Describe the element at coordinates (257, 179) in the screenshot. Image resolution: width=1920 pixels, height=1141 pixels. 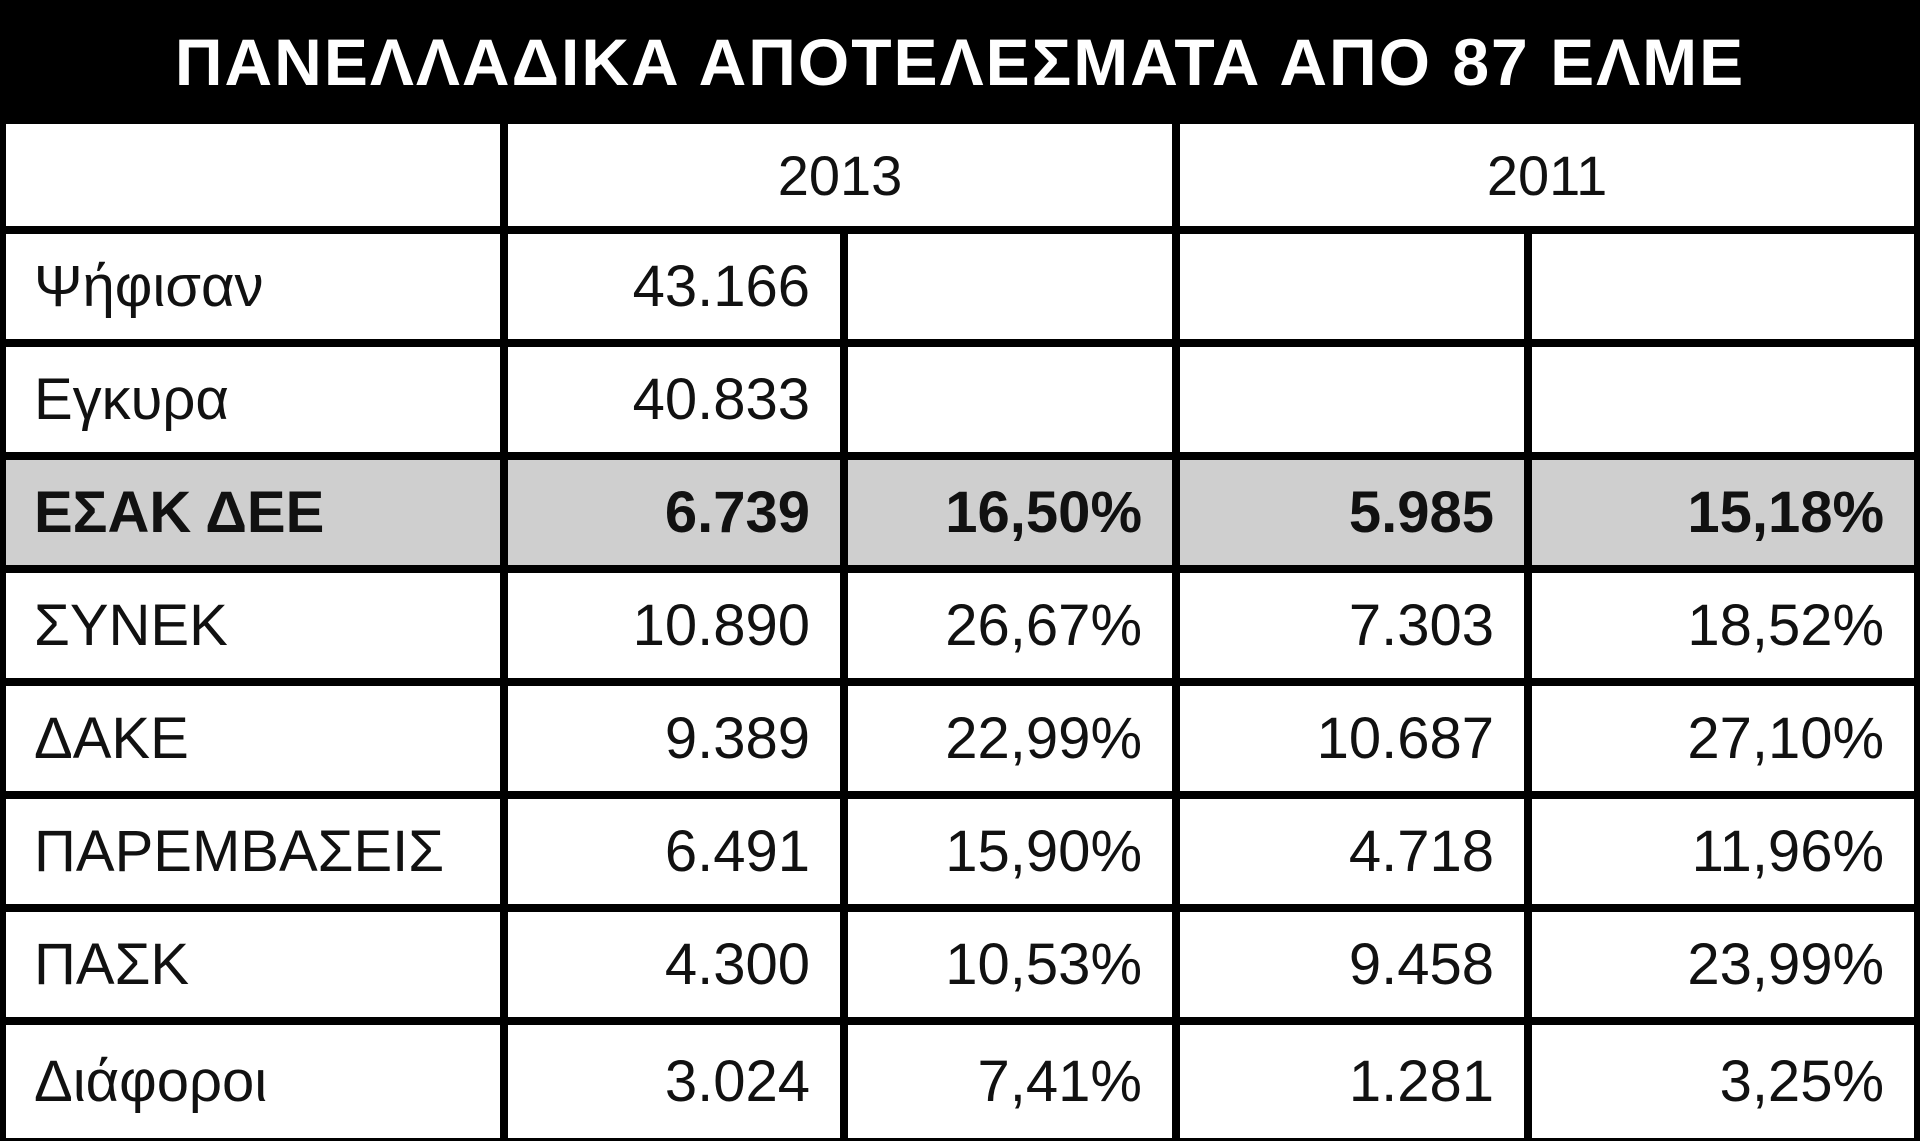
I see `header-empty-cell` at that location.